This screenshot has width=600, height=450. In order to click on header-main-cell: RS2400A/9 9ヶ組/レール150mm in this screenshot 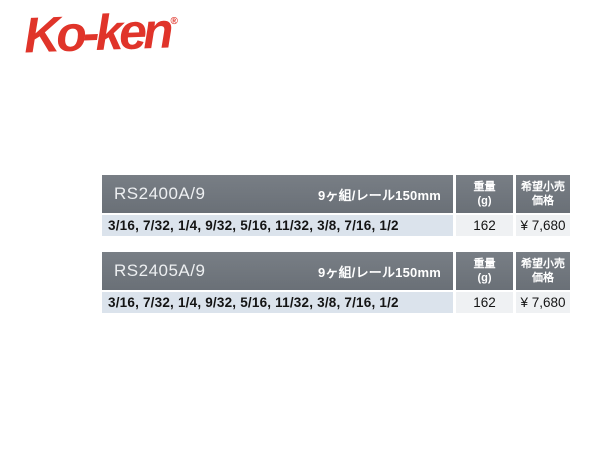, I will do `click(277, 194)`.